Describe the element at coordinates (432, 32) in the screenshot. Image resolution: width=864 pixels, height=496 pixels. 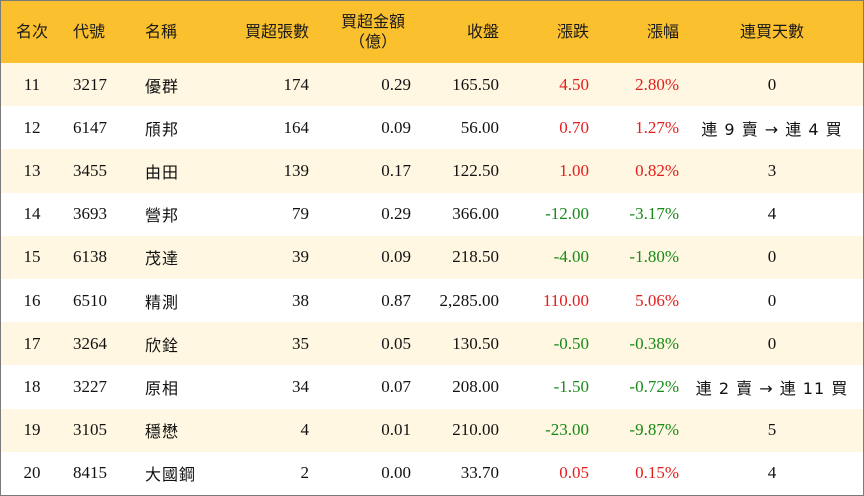
I see `table-header-row: 名次 代號 名稱 買超張數 買超金額 （億） 收盤 漲跌 漲幅 連買天數` at that location.